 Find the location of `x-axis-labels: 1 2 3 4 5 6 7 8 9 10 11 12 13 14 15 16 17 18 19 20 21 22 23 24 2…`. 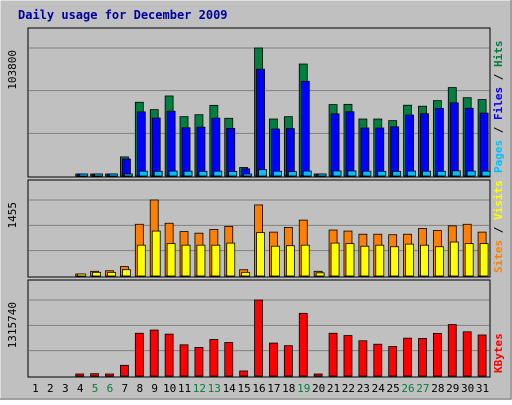

x-axis-labels: 1 2 3 4 5 6 7 8 9 10 11 12 13 14 15 16 17 18 19 20 21 22 23 24 2… is located at coordinates (260, 388).